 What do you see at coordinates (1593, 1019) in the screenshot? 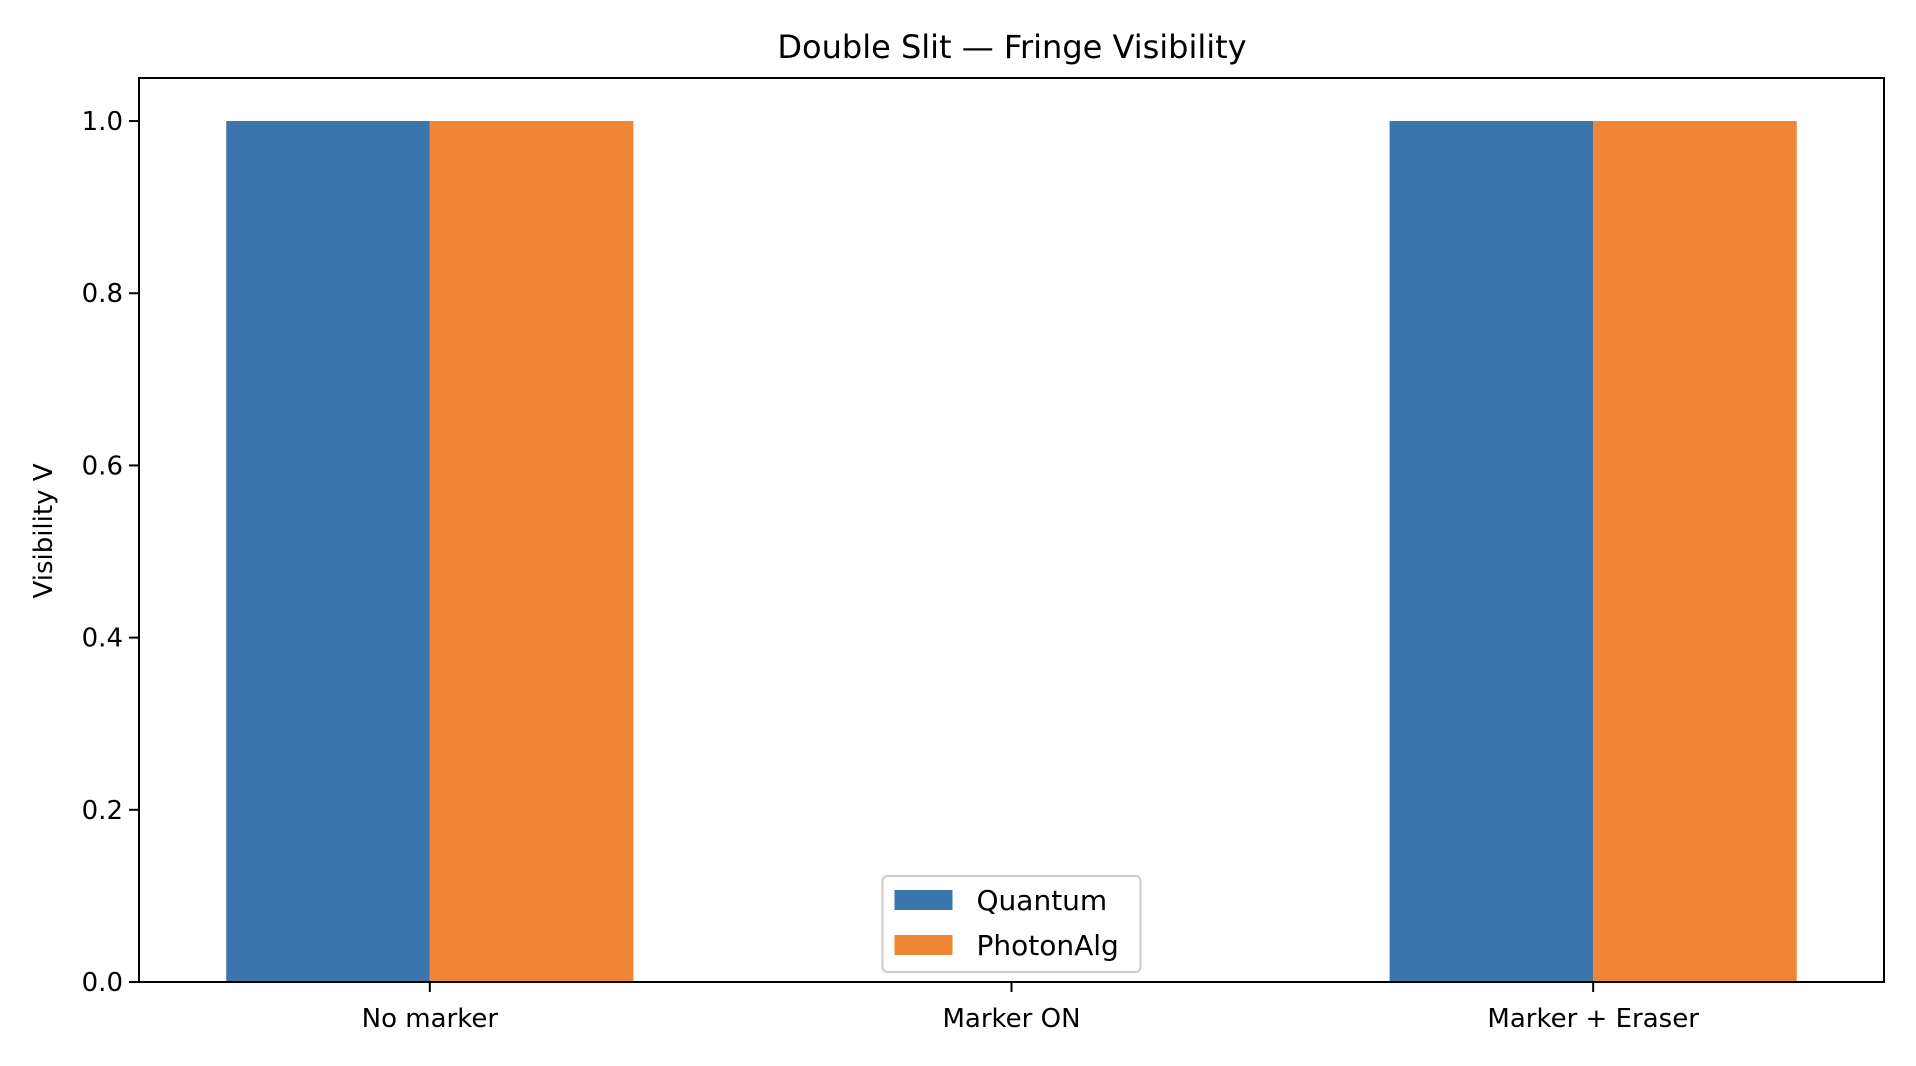
I see `x-tick-label: Marker + Eraser` at bounding box center [1593, 1019].